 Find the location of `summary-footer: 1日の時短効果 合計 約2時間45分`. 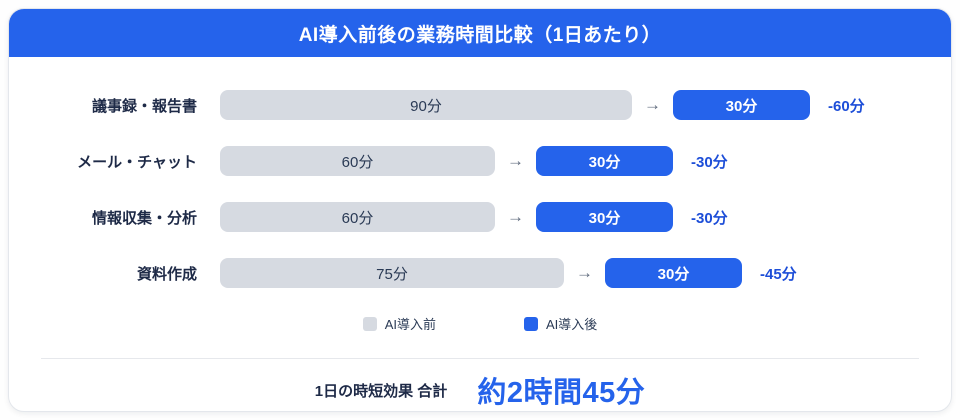

summary-footer: 1日の時短効果 合計 約2時間45分 is located at coordinates (480, 385).